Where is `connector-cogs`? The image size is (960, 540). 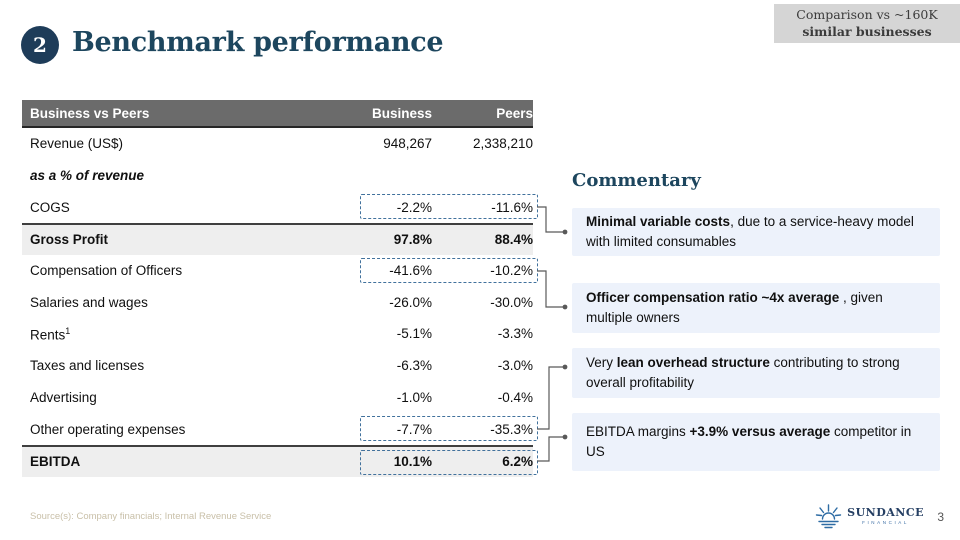
connector-cogs is located at coordinates (550, 219).